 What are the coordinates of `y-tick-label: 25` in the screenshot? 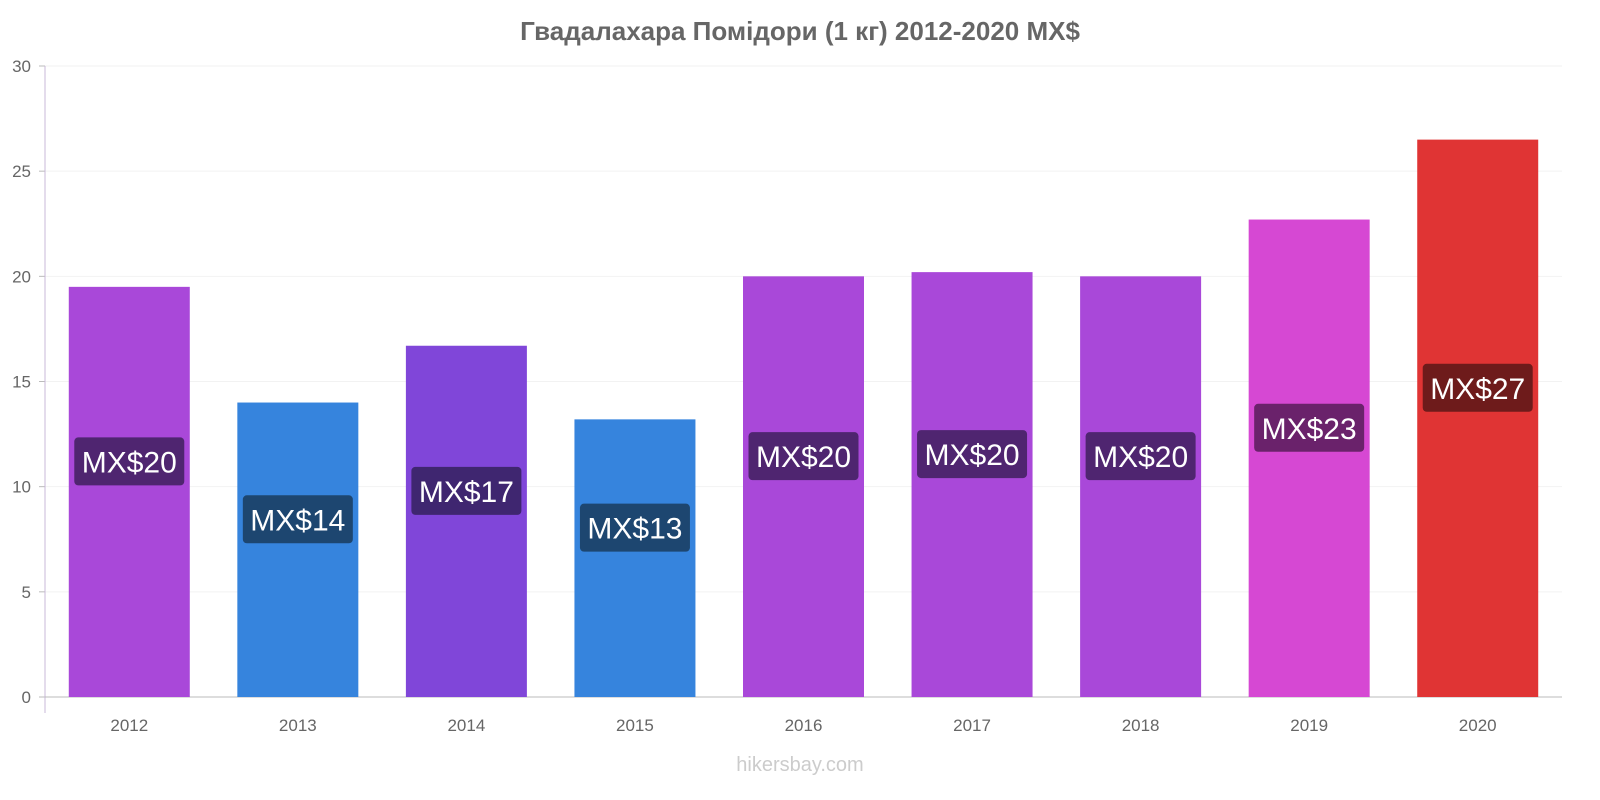 It's located at (21, 171).